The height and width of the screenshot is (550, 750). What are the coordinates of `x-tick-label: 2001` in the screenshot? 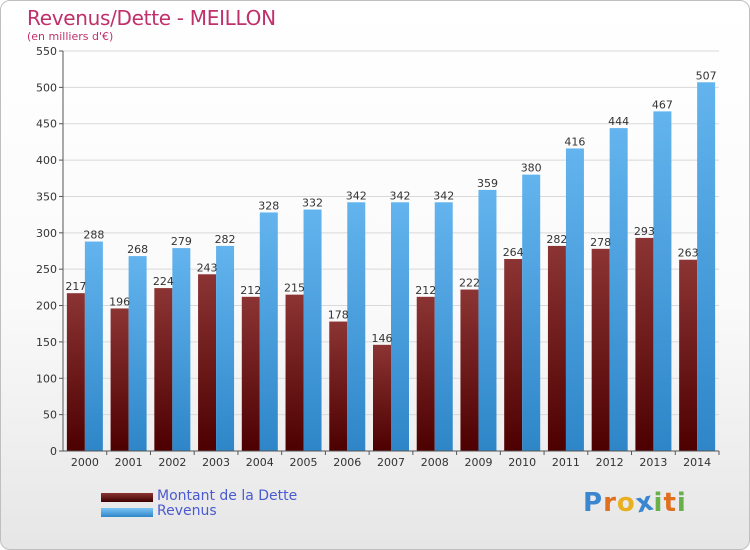 It's located at (129, 462).